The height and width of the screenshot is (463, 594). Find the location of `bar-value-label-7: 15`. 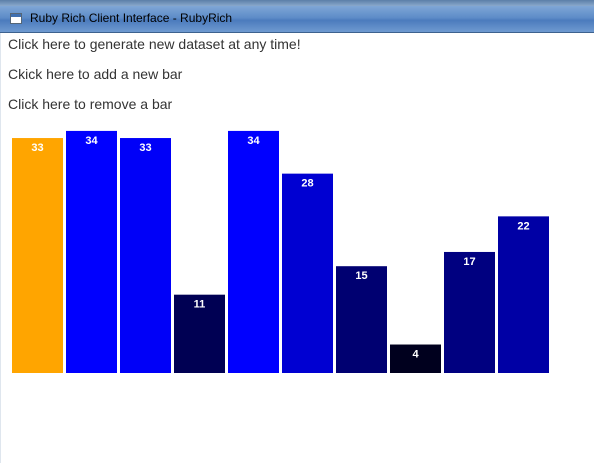

bar-value-label-7: 15 is located at coordinates (361, 276).